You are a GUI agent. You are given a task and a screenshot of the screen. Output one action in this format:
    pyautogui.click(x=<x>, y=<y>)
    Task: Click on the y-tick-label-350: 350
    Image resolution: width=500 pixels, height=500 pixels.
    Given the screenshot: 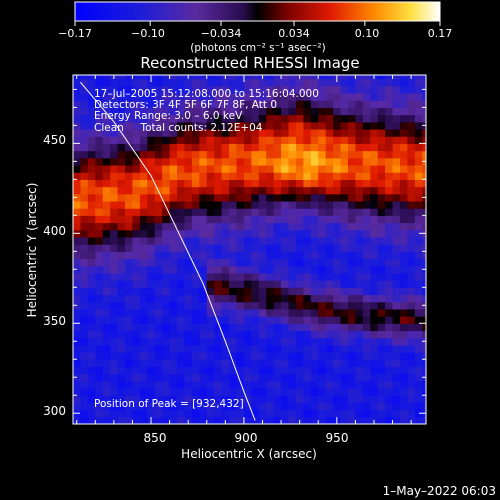 What is the action you would take?
    pyautogui.click(x=54, y=321)
    